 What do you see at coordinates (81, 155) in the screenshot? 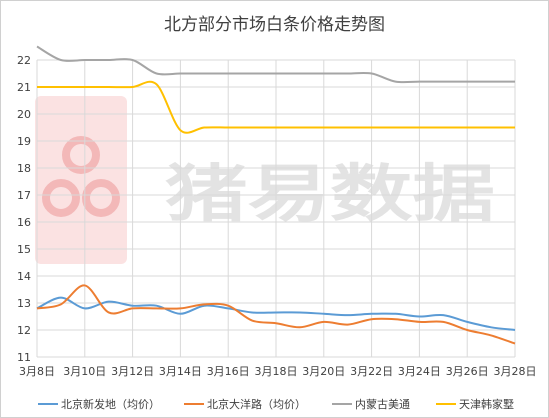
I see `watermark-logo-ring-top` at bounding box center [81, 155].